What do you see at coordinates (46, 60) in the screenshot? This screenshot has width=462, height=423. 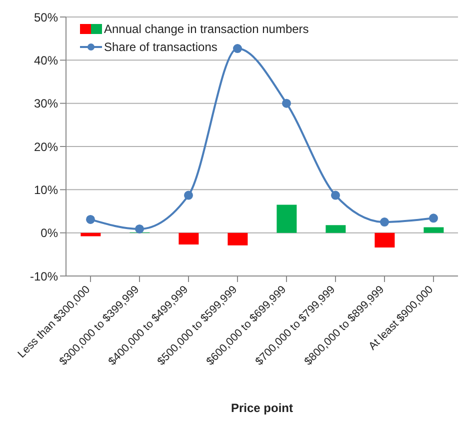 I see `y-tick-label: 40%` at bounding box center [46, 60].